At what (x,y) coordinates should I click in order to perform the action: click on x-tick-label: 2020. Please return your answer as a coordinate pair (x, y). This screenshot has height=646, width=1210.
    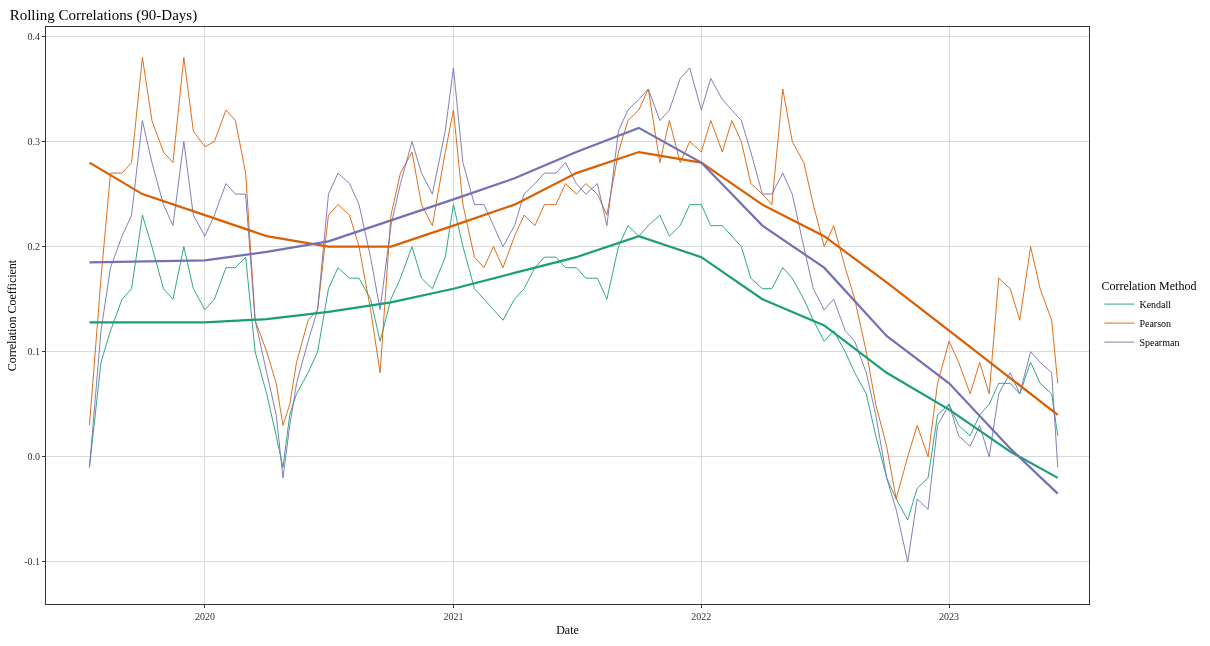
    Looking at the image, I should click on (204, 616).